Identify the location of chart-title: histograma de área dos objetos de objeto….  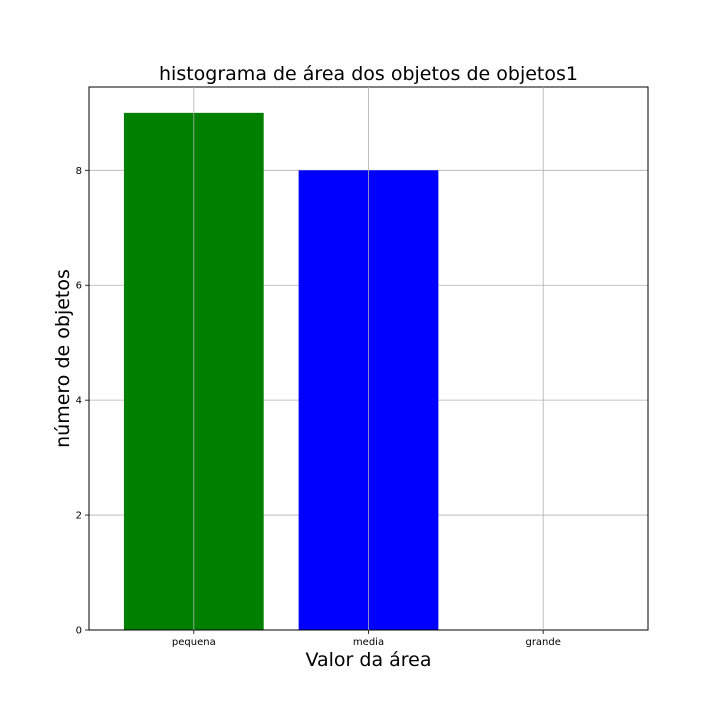
(368, 74).